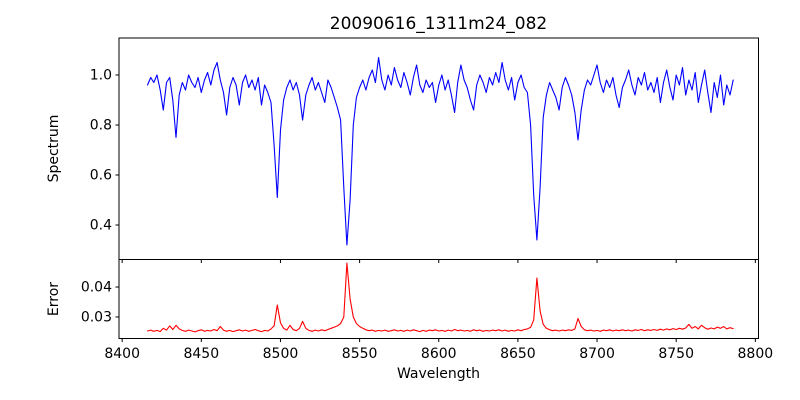 The width and height of the screenshot is (800, 400). I want to click on chart-title: 20090616_1311m24_082, so click(438, 24).